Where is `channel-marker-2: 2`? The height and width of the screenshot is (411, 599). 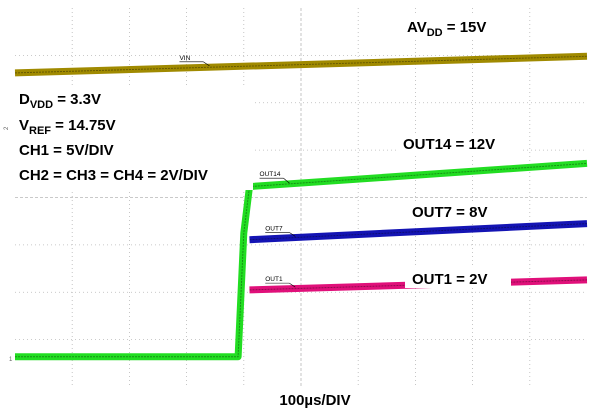 channel-marker-2: 2 is located at coordinates (7, 128).